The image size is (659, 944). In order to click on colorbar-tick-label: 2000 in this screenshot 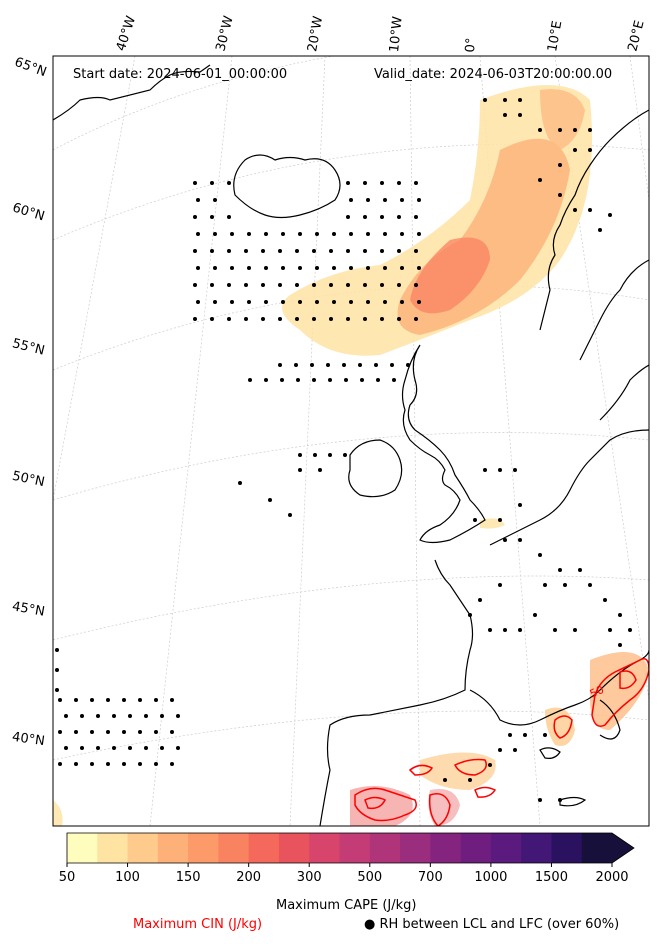, I will do `click(612, 877)`.